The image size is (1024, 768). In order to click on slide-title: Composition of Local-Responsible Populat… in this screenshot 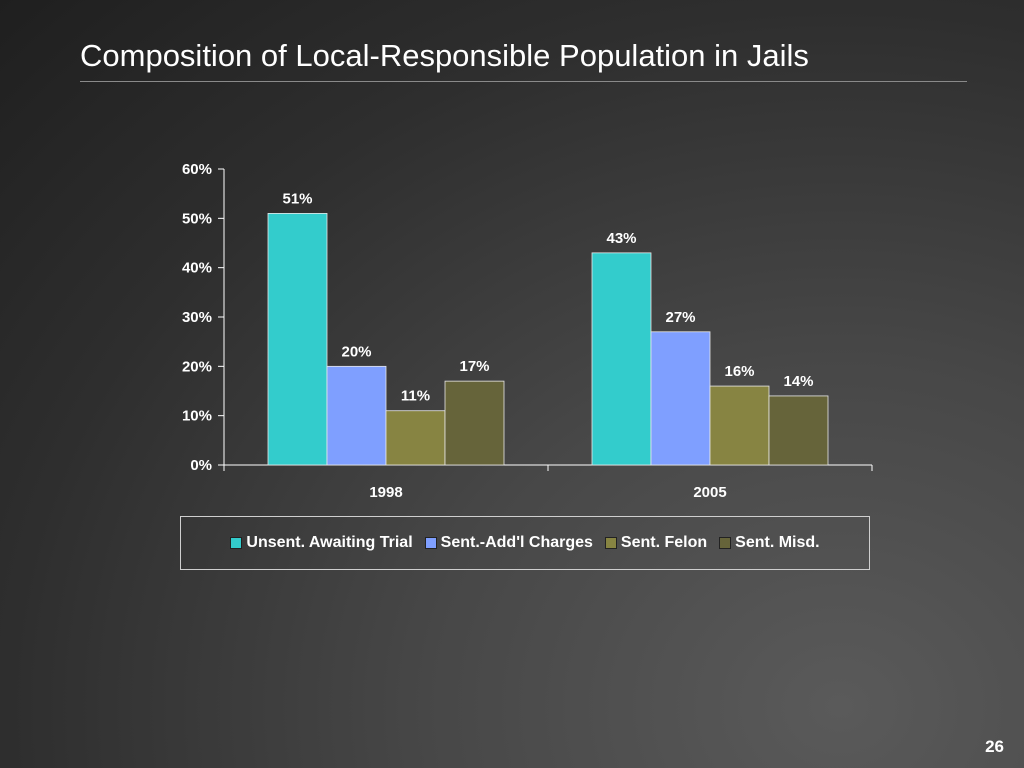, I will do `click(444, 55)`.